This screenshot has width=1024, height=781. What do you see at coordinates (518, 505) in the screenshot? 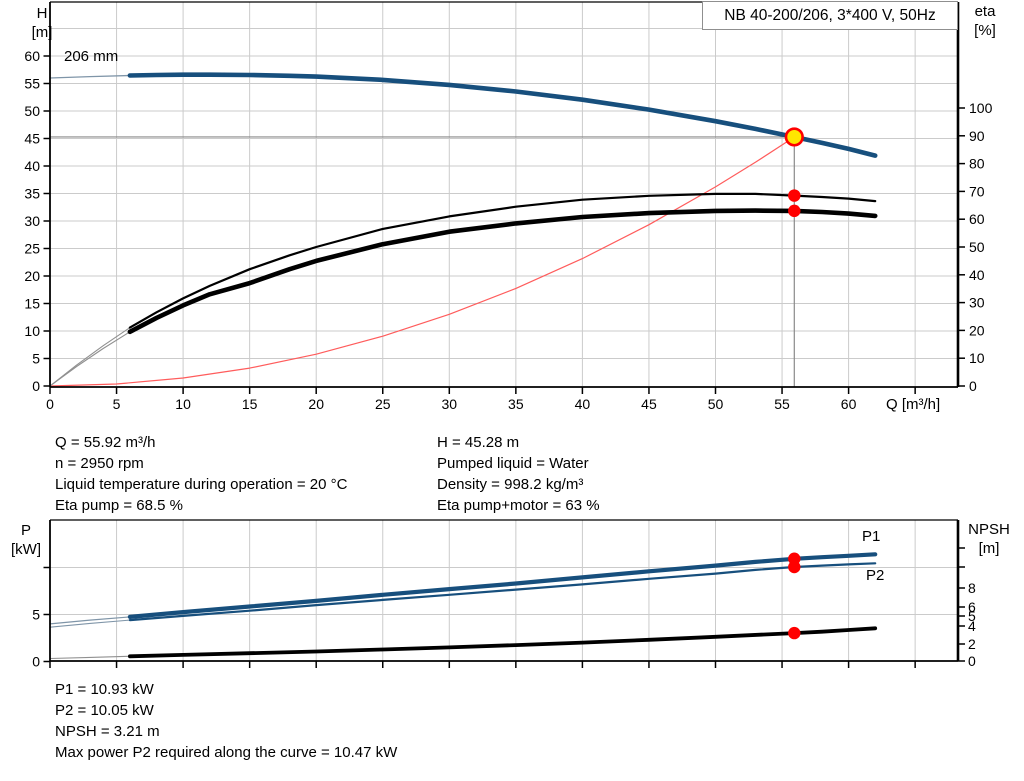
I see `info-line-eta-total: Eta pump+motor = 63 %` at bounding box center [518, 505].